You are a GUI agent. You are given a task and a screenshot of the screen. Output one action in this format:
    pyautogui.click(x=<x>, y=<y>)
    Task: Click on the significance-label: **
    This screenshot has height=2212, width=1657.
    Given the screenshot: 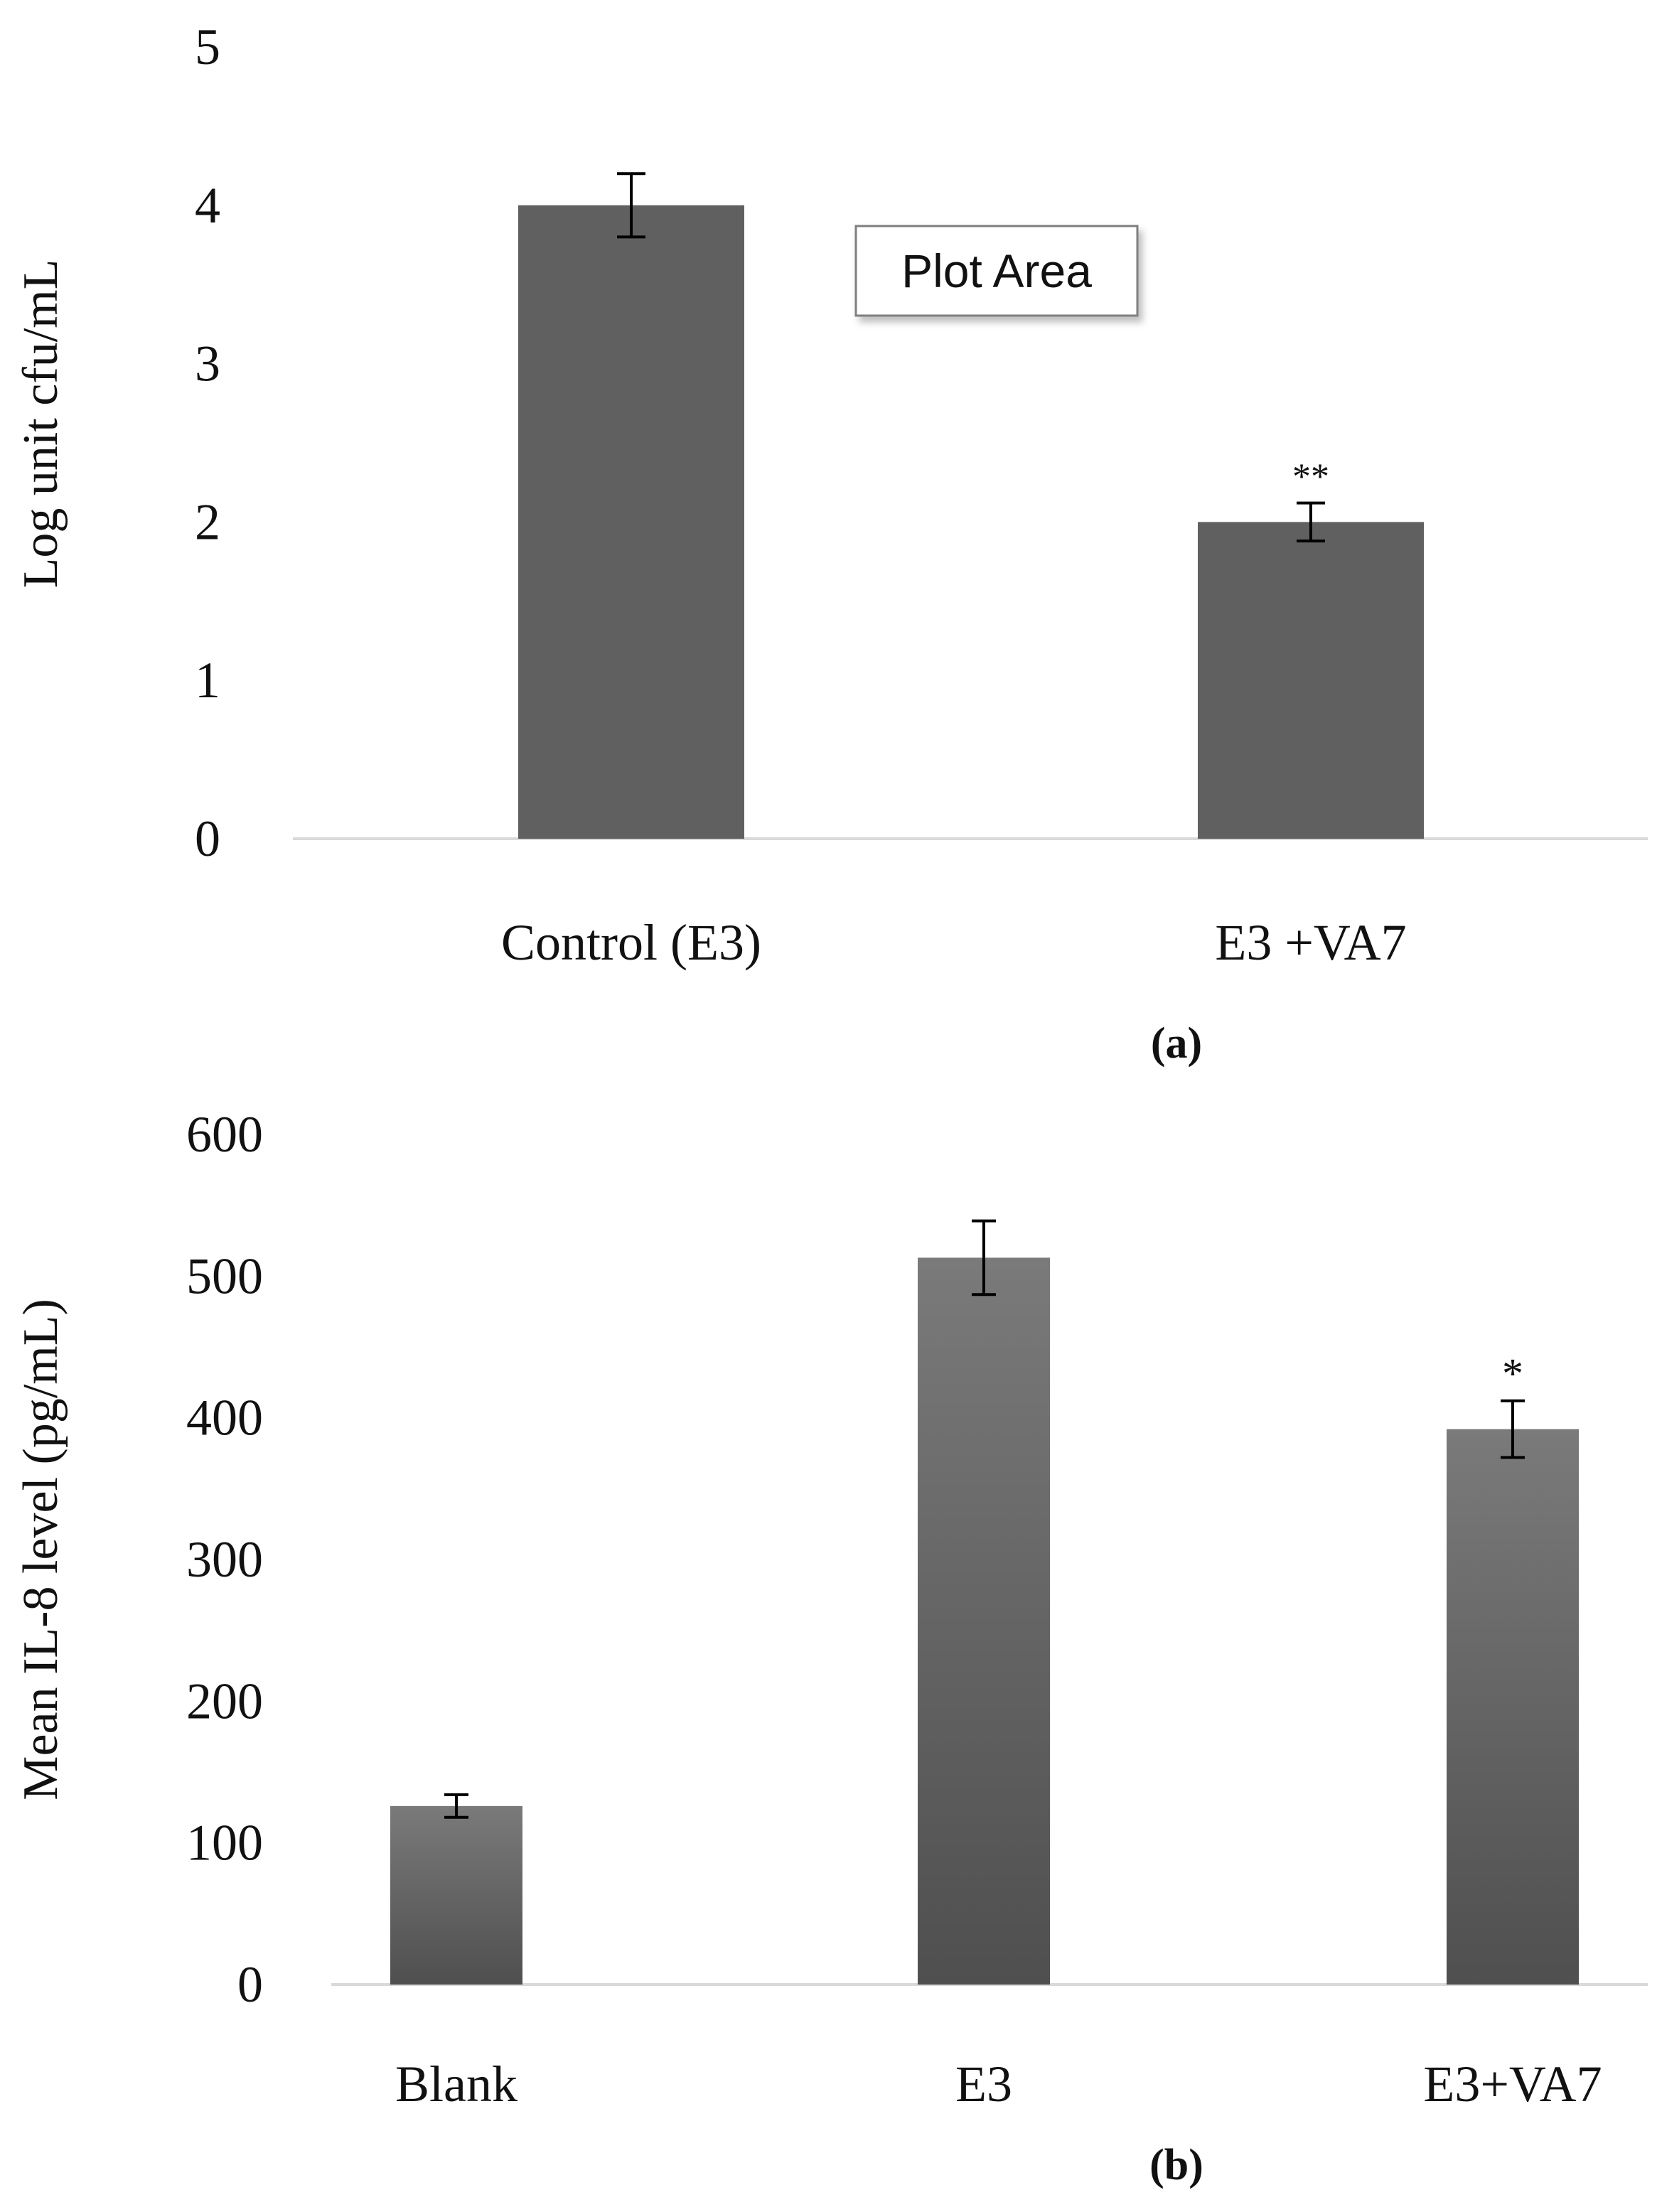 What is the action you would take?
    pyautogui.click(x=1310, y=477)
    